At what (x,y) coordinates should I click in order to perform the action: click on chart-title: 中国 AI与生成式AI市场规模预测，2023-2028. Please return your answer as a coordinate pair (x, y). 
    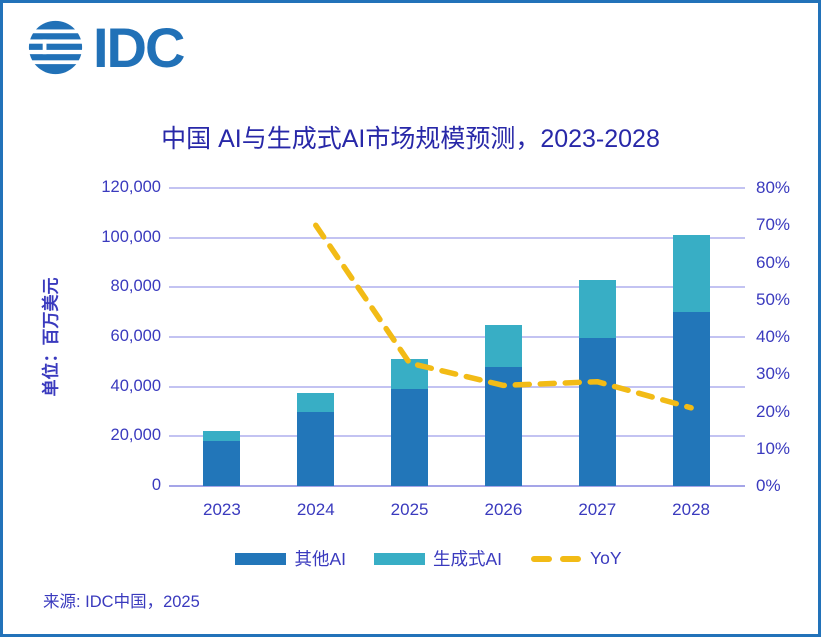
    Looking at the image, I should click on (410, 139).